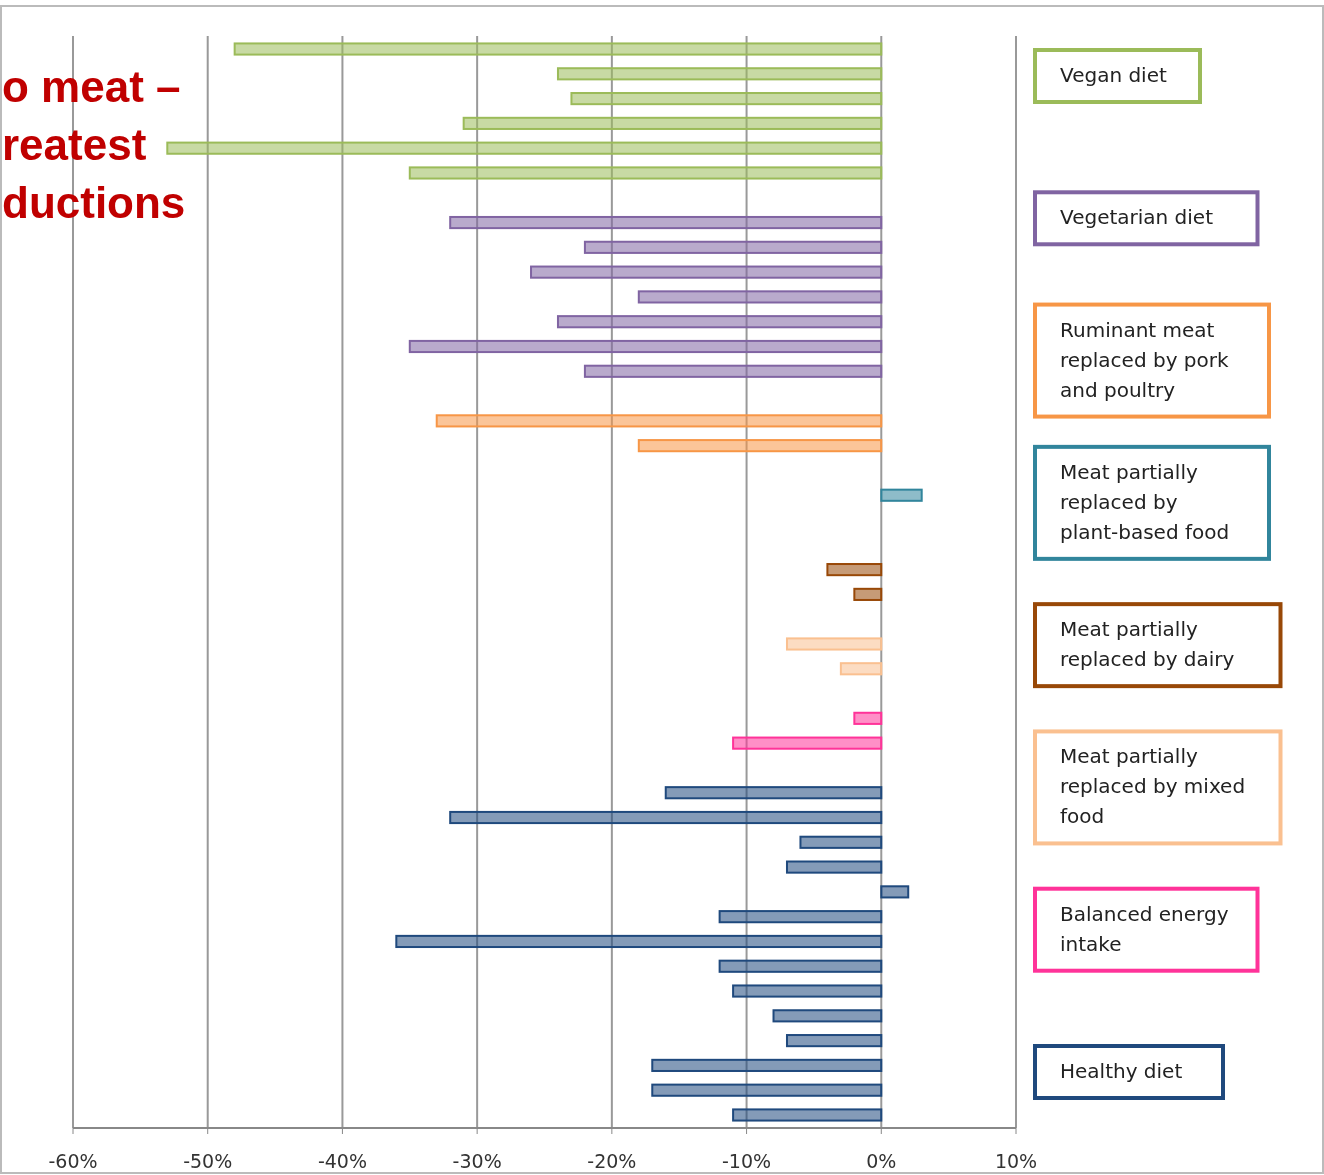  What do you see at coordinates (1121, 1071) in the screenshot?
I see `text: Healthy diet` at bounding box center [1121, 1071].